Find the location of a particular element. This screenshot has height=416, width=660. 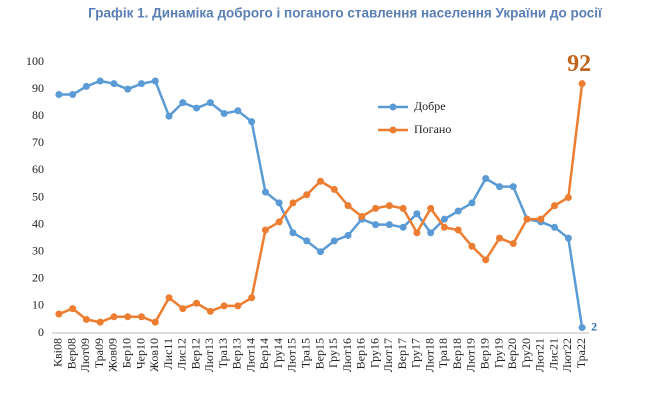

x-tick-label: Вер12 is located at coordinates (195, 353).